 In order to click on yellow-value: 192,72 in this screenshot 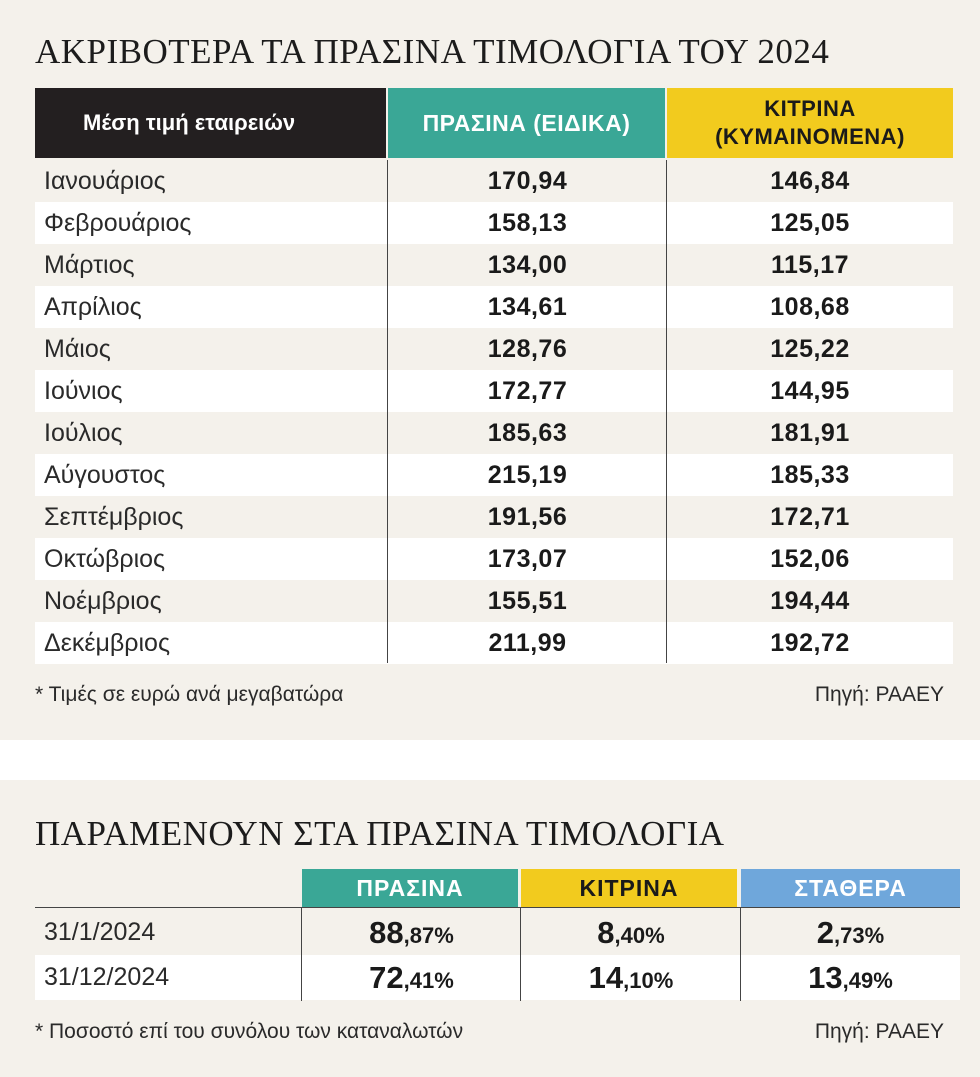, I will do `click(810, 642)`.